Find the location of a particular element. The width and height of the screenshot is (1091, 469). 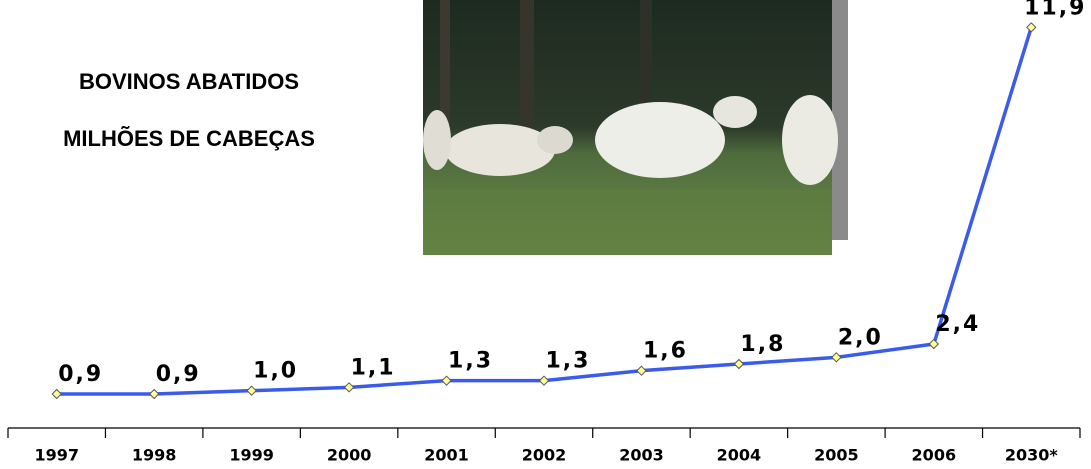

value-label: 2,4 is located at coordinates (957, 324).